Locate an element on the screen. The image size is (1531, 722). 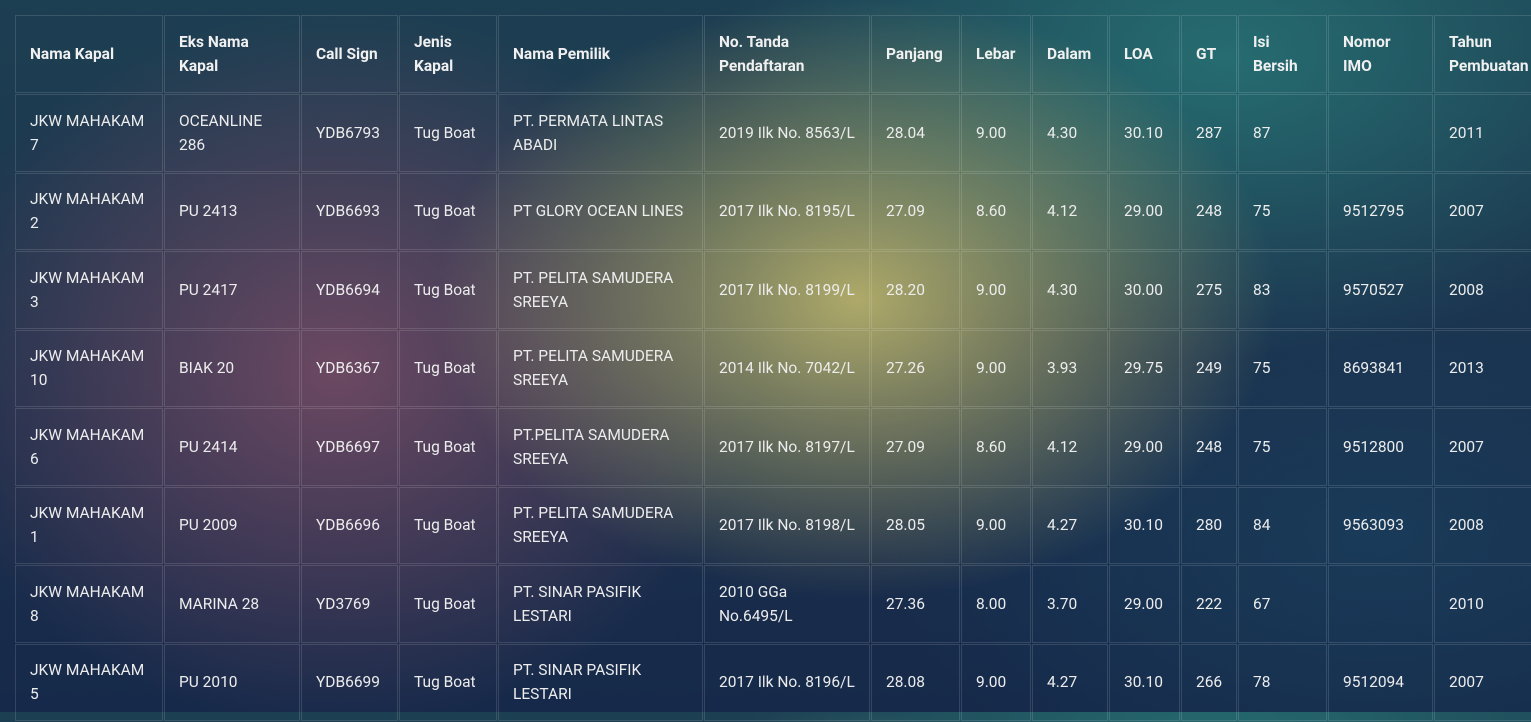
header-cell: Panjang is located at coordinates (915, 54).